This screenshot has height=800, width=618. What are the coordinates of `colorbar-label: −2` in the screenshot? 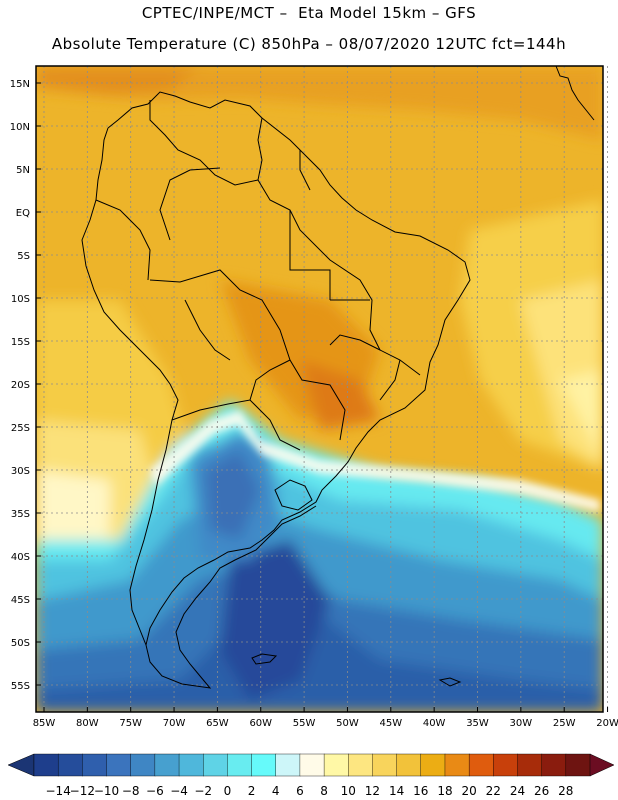 It's located at (203, 791).